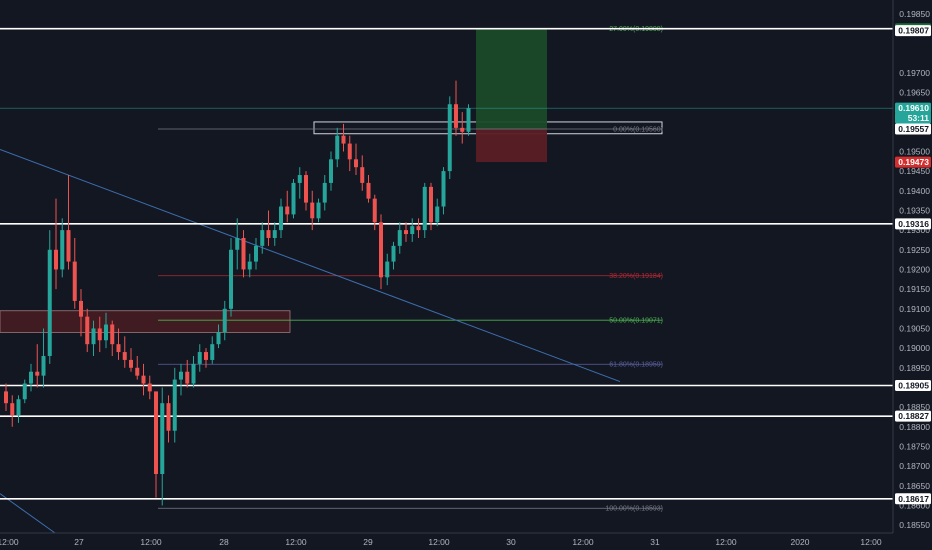  Describe the element at coordinates (636, 365) in the screenshot. I see `fib-level-label: 61.80%(0.18959)` at that location.